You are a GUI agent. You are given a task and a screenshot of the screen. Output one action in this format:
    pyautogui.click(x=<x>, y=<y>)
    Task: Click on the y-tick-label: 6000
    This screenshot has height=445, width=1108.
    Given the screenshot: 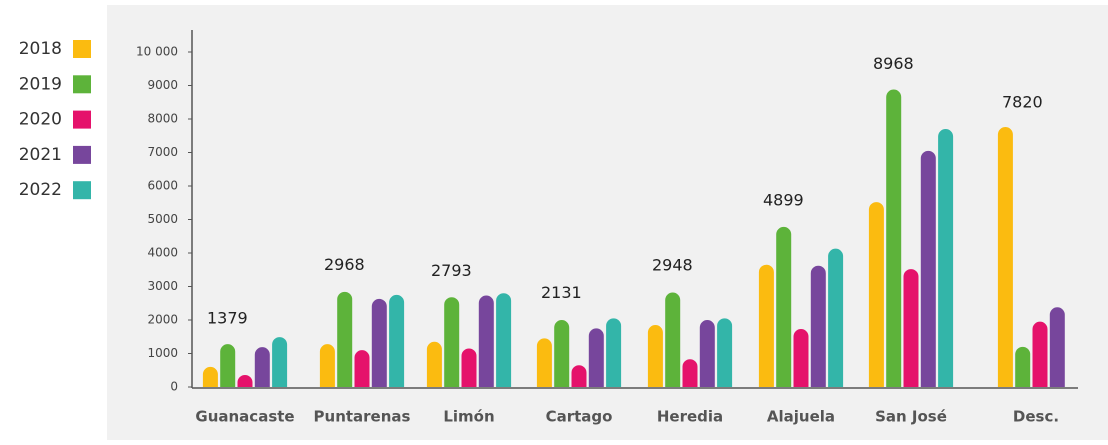 What is the action you would take?
    pyautogui.click(x=162, y=186)
    